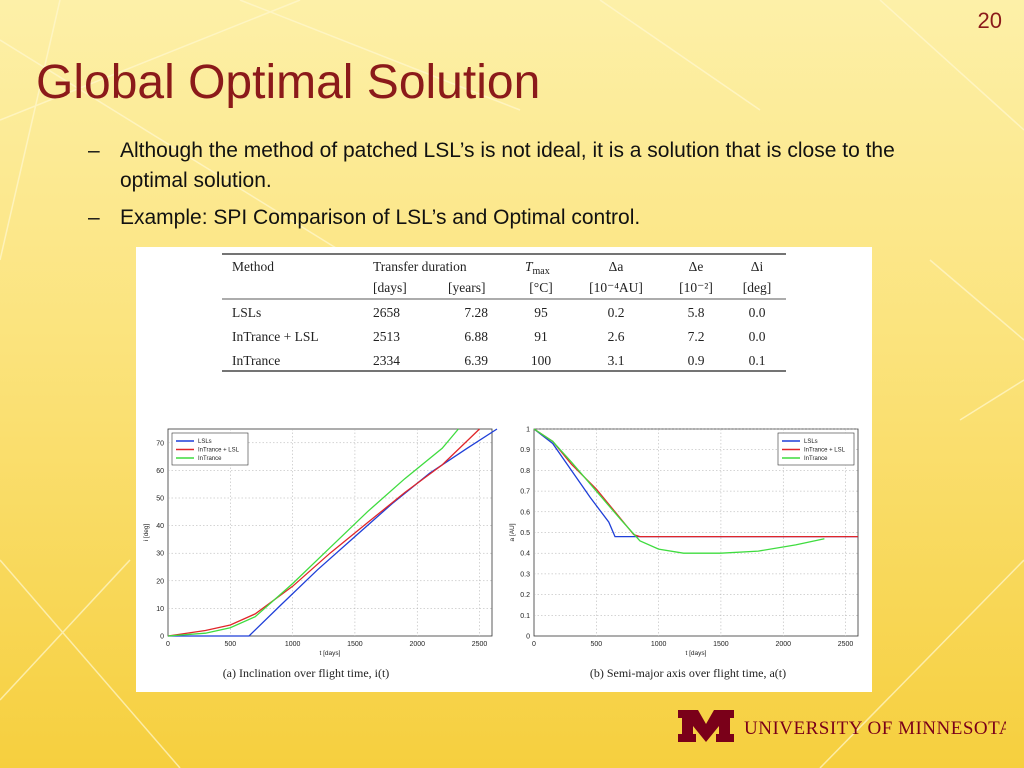 This screenshot has height=768, width=1024. What do you see at coordinates (386, 312) in the screenshot?
I see `table-cell: 2658` at bounding box center [386, 312].